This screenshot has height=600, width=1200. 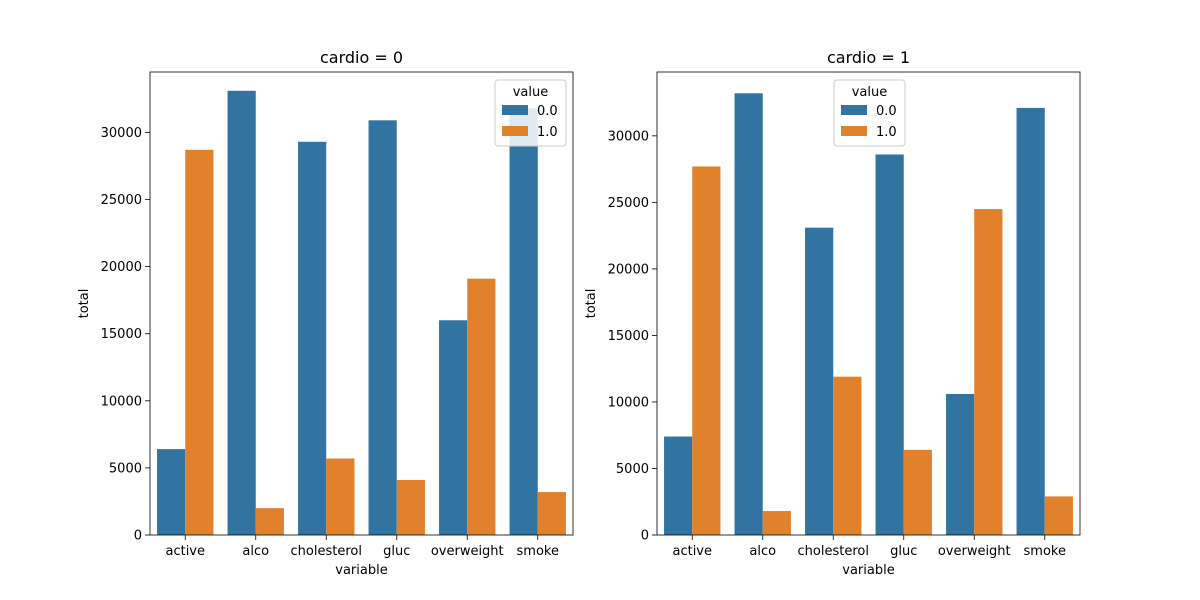 What do you see at coordinates (632, 469) in the screenshot?
I see `chart-1-ytick-label: 5000` at bounding box center [632, 469].